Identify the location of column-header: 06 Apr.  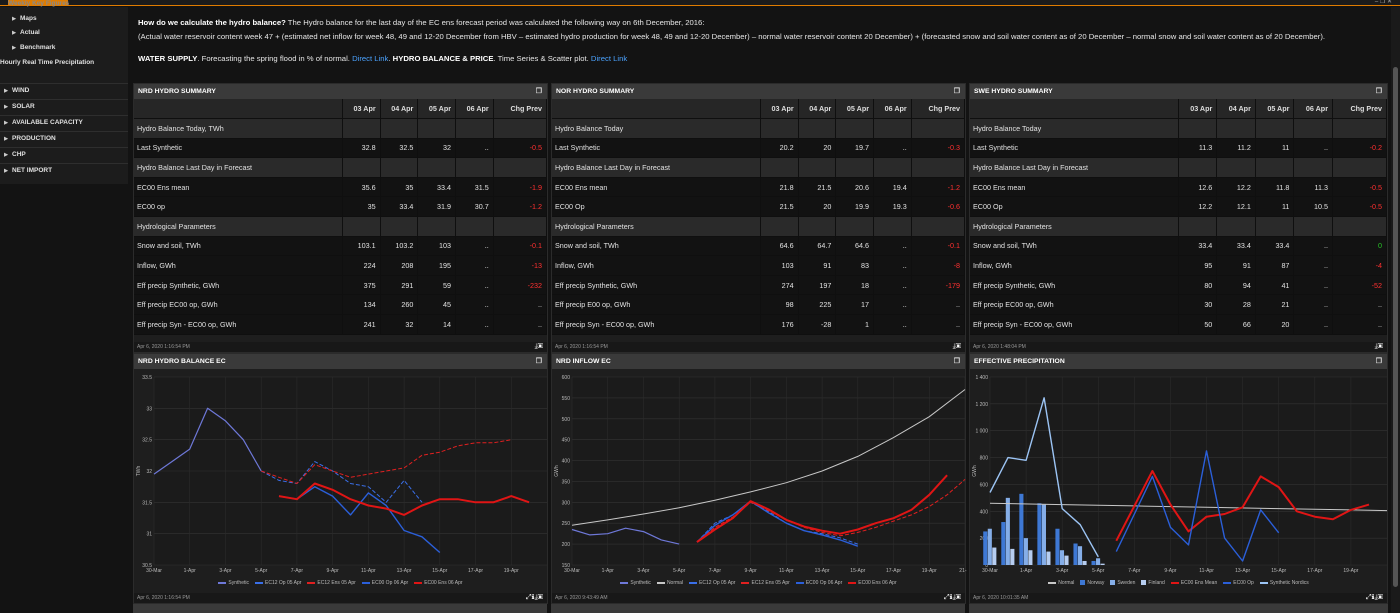
(892, 109).